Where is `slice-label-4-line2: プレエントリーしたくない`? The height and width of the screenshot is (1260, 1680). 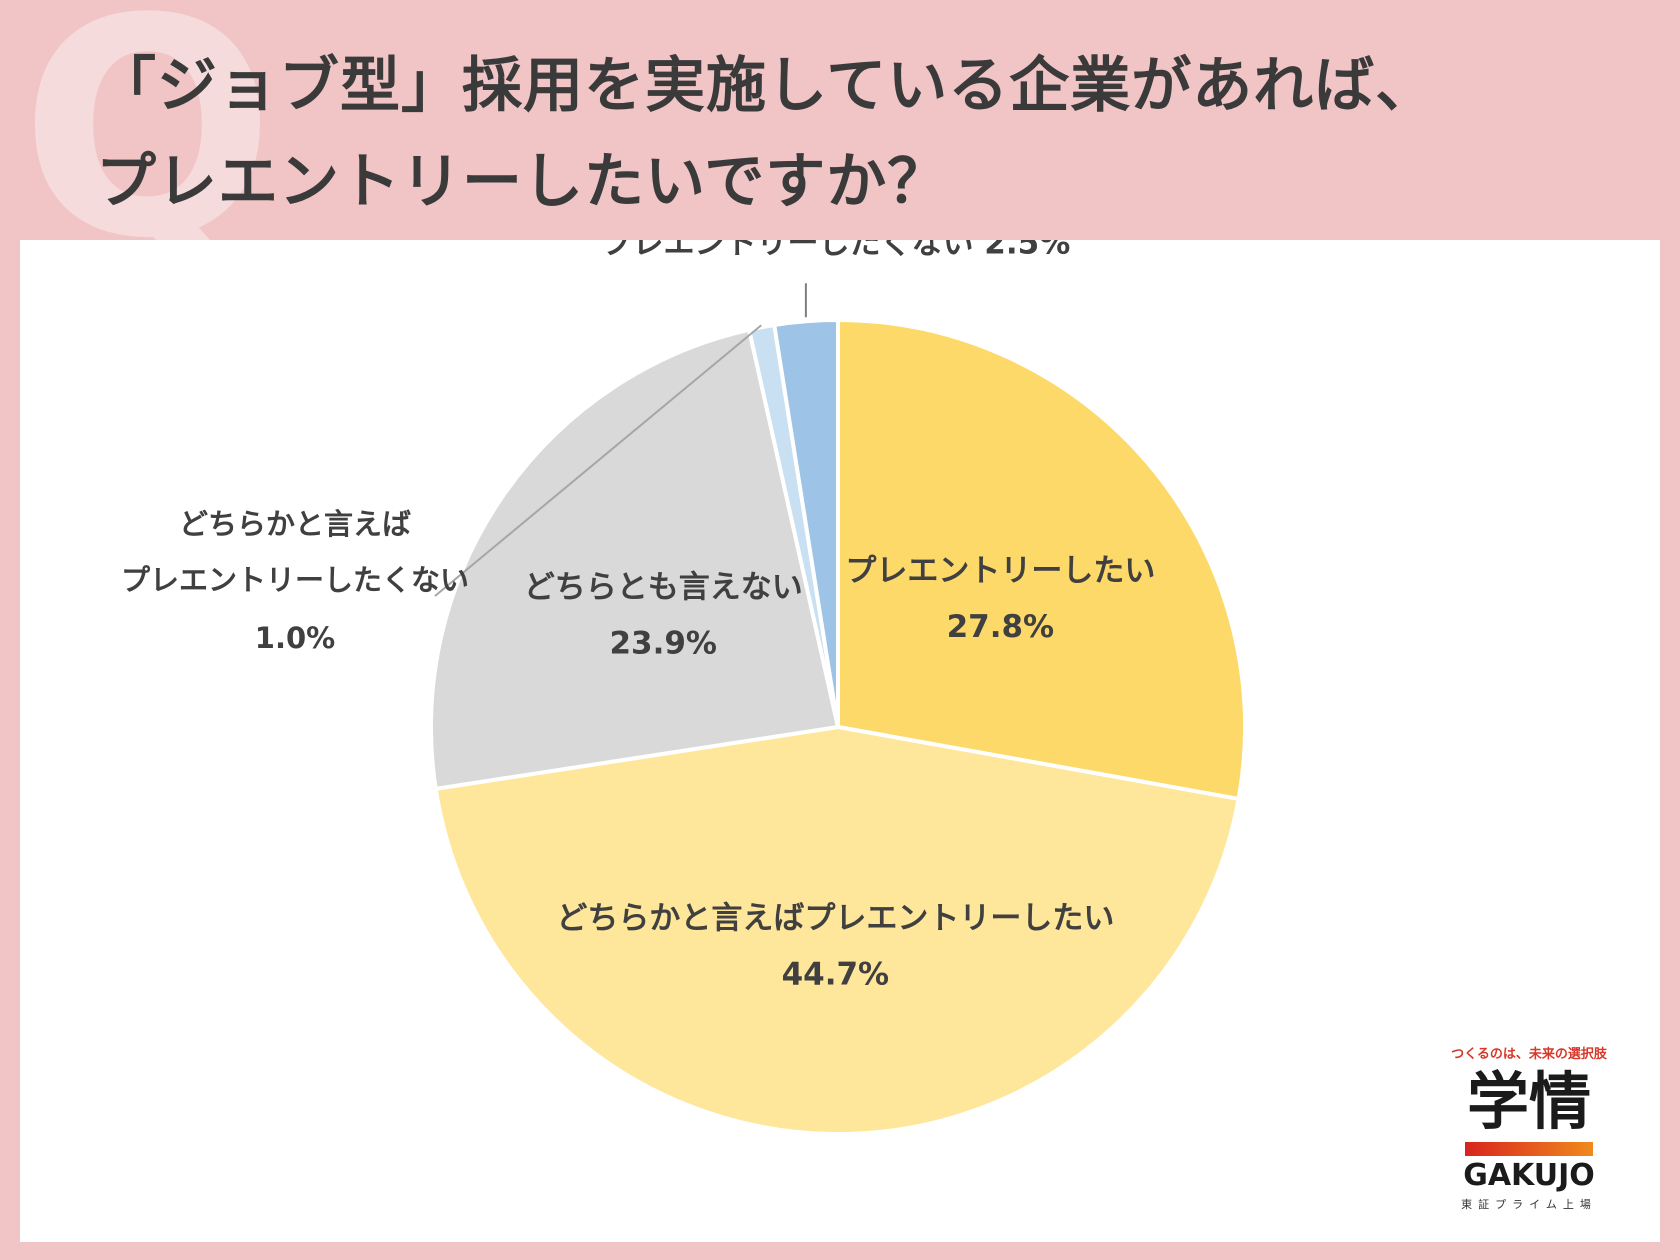
slice-label-4-line2: プレエントリーしたくない is located at coordinates (295, 580).